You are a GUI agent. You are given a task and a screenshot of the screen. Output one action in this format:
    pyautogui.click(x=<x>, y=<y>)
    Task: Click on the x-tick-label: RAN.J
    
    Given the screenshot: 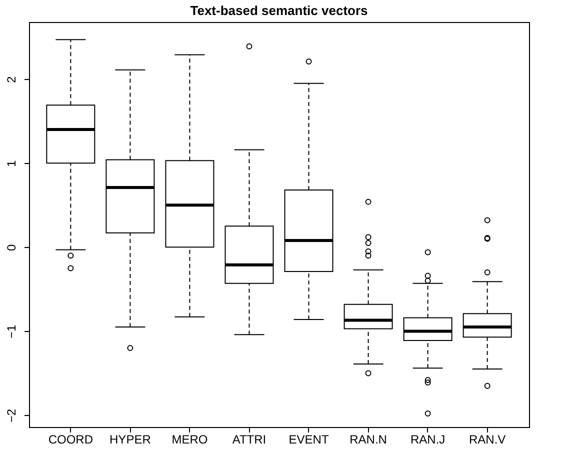 What is the action you would take?
    pyautogui.click(x=428, y=439)
    